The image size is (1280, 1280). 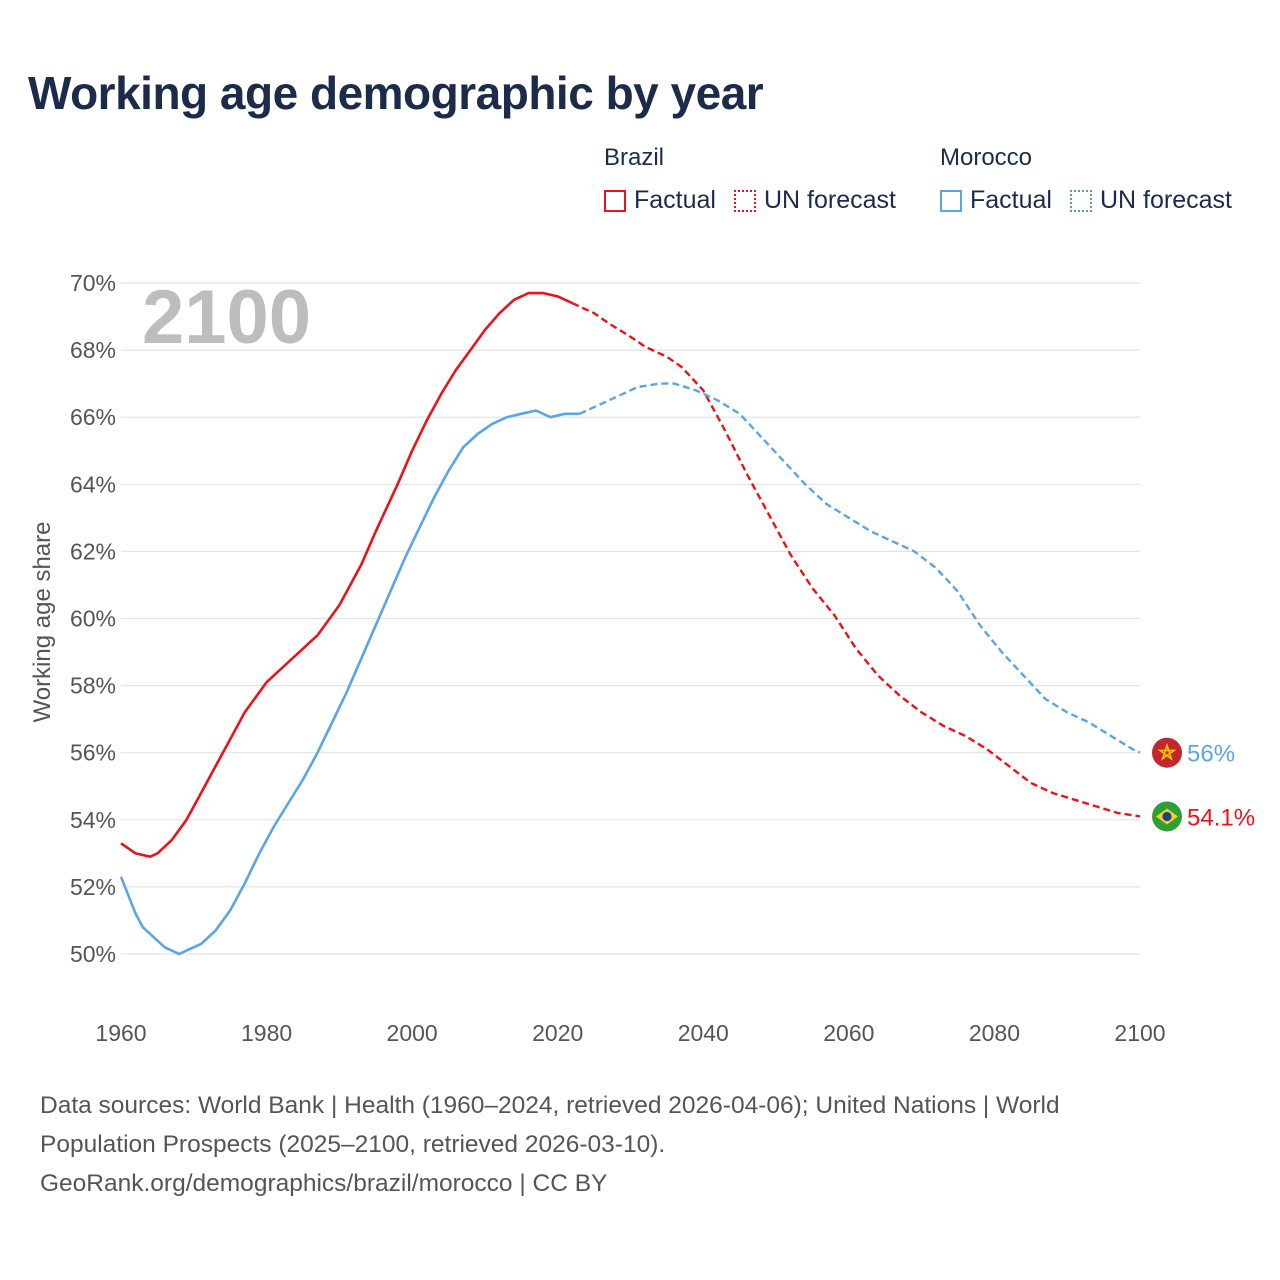 What do you see at coordinates (412, 1033) in the screenshot?
I see `x-tick-label-2000: 2000` at bounding box center [412, 1033].